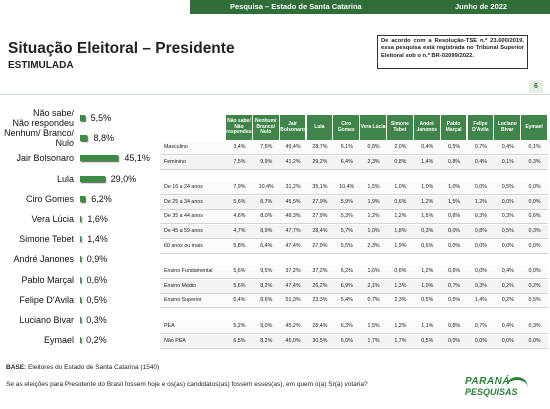  Describe the element at coordinates (65, 178) in the screenshot. I see `category-label: Lula` at that location.